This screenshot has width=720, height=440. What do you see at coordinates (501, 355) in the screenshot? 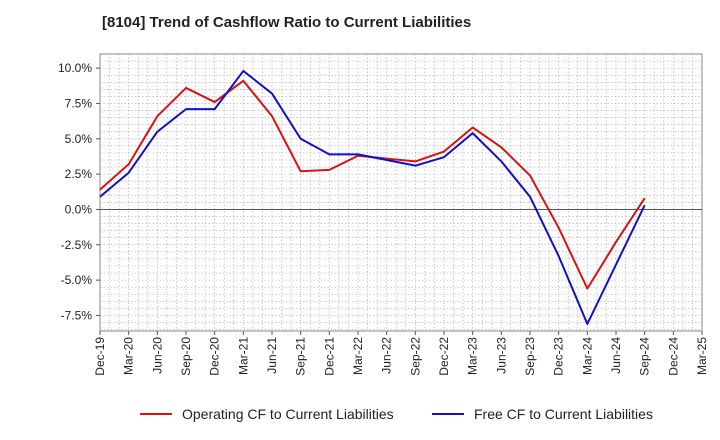
I see `x-tick-label: Jun-23` at bounding box center [501, 355].